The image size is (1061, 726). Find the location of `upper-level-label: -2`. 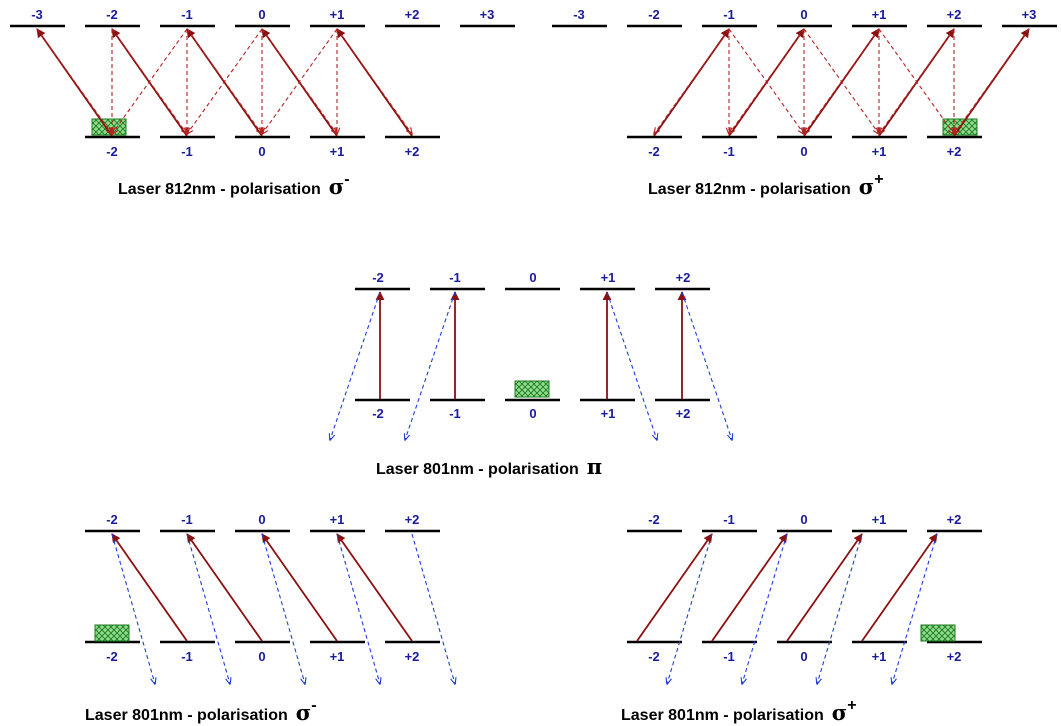

upper-level-label: -2 is located at coordinates (378, 277).